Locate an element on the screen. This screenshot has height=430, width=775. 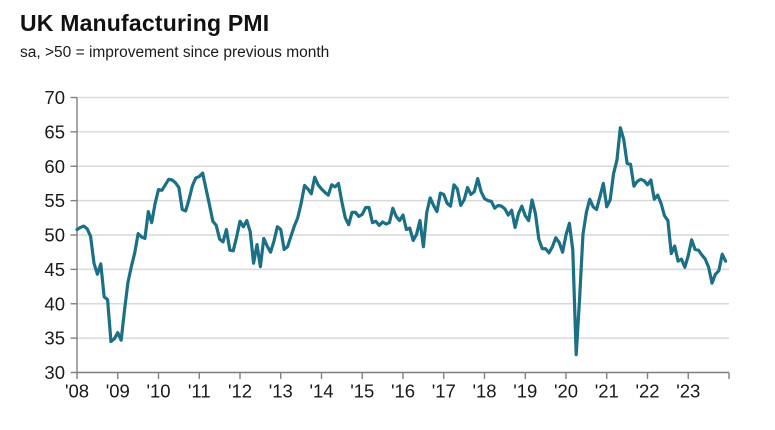
y-tick-label: 55 is located at coordinates (54, 200).